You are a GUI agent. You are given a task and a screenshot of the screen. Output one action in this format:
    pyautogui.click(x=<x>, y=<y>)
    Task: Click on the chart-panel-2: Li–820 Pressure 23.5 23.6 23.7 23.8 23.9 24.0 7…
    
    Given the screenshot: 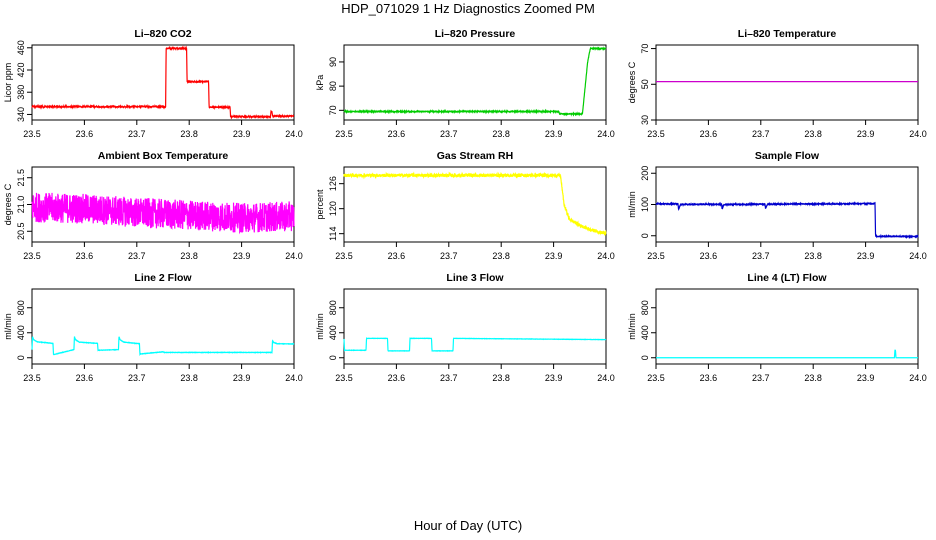 What is the action you would take?
    pyautogui.click(x=465, y=83)
    